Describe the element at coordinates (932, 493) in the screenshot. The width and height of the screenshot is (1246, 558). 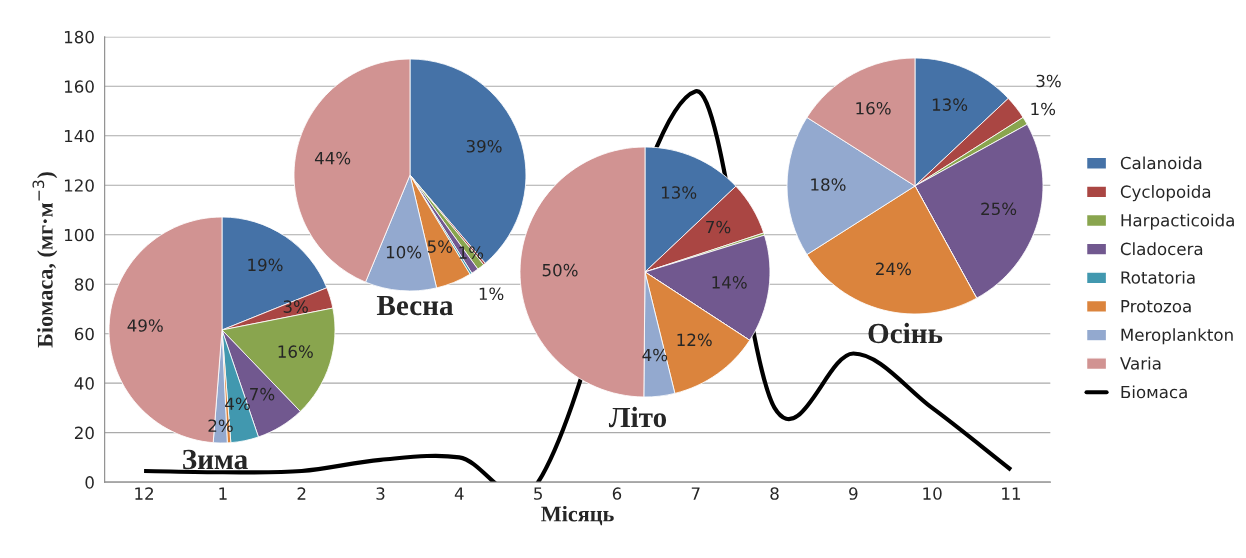
I see `x-tick-label: 10` at that location.